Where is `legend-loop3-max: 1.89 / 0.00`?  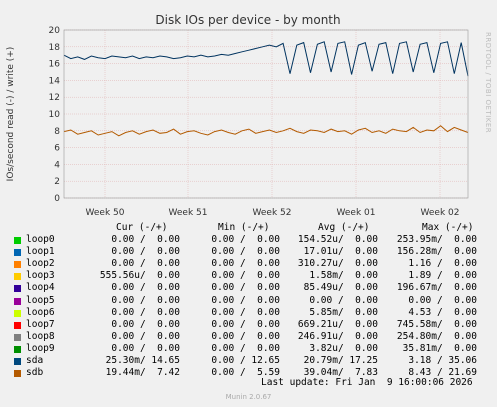
legend-loop3-max: 1.89 / 0.00 is located at coordinates (442, 276).